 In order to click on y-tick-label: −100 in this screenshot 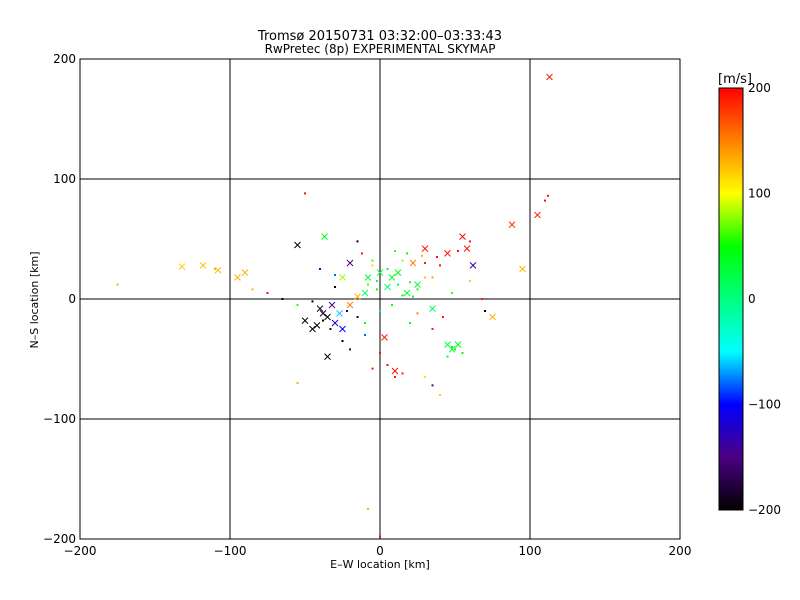, I will do `click(59, 419)`.